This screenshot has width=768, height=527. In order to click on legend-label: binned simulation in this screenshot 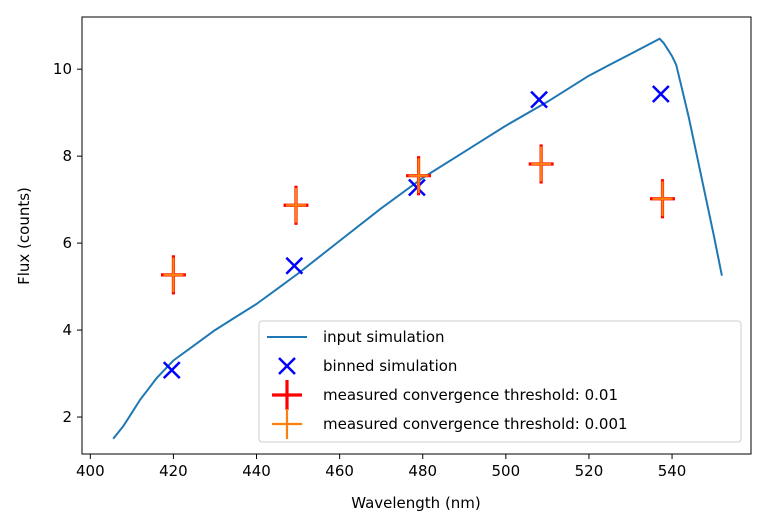, I will do `click(390, 366)`.